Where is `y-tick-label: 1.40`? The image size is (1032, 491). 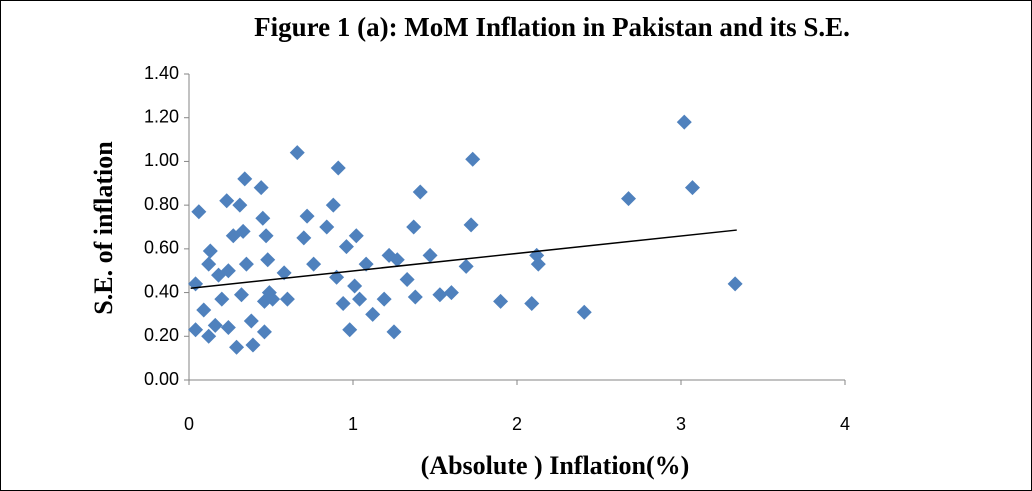
y-tick-label: 1.40 is located at coordinates (161, 73).